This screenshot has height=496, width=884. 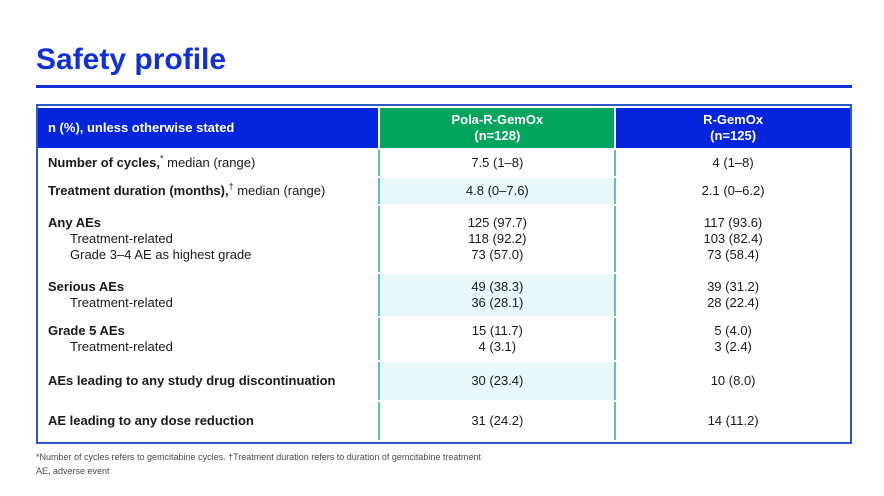 I want to click on value: 15 (11.7), so click(x=497, y=330).